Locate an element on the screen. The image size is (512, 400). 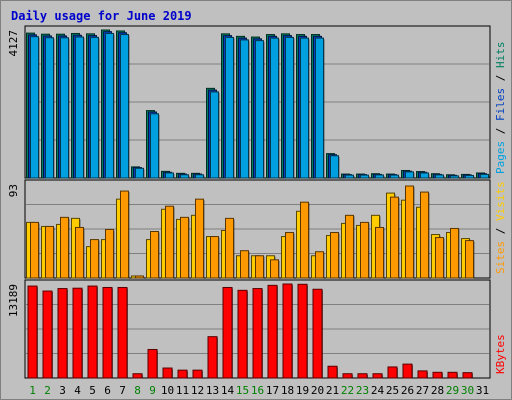
x-tick-label-day-27: 27 is located at coordinates (422, 390).